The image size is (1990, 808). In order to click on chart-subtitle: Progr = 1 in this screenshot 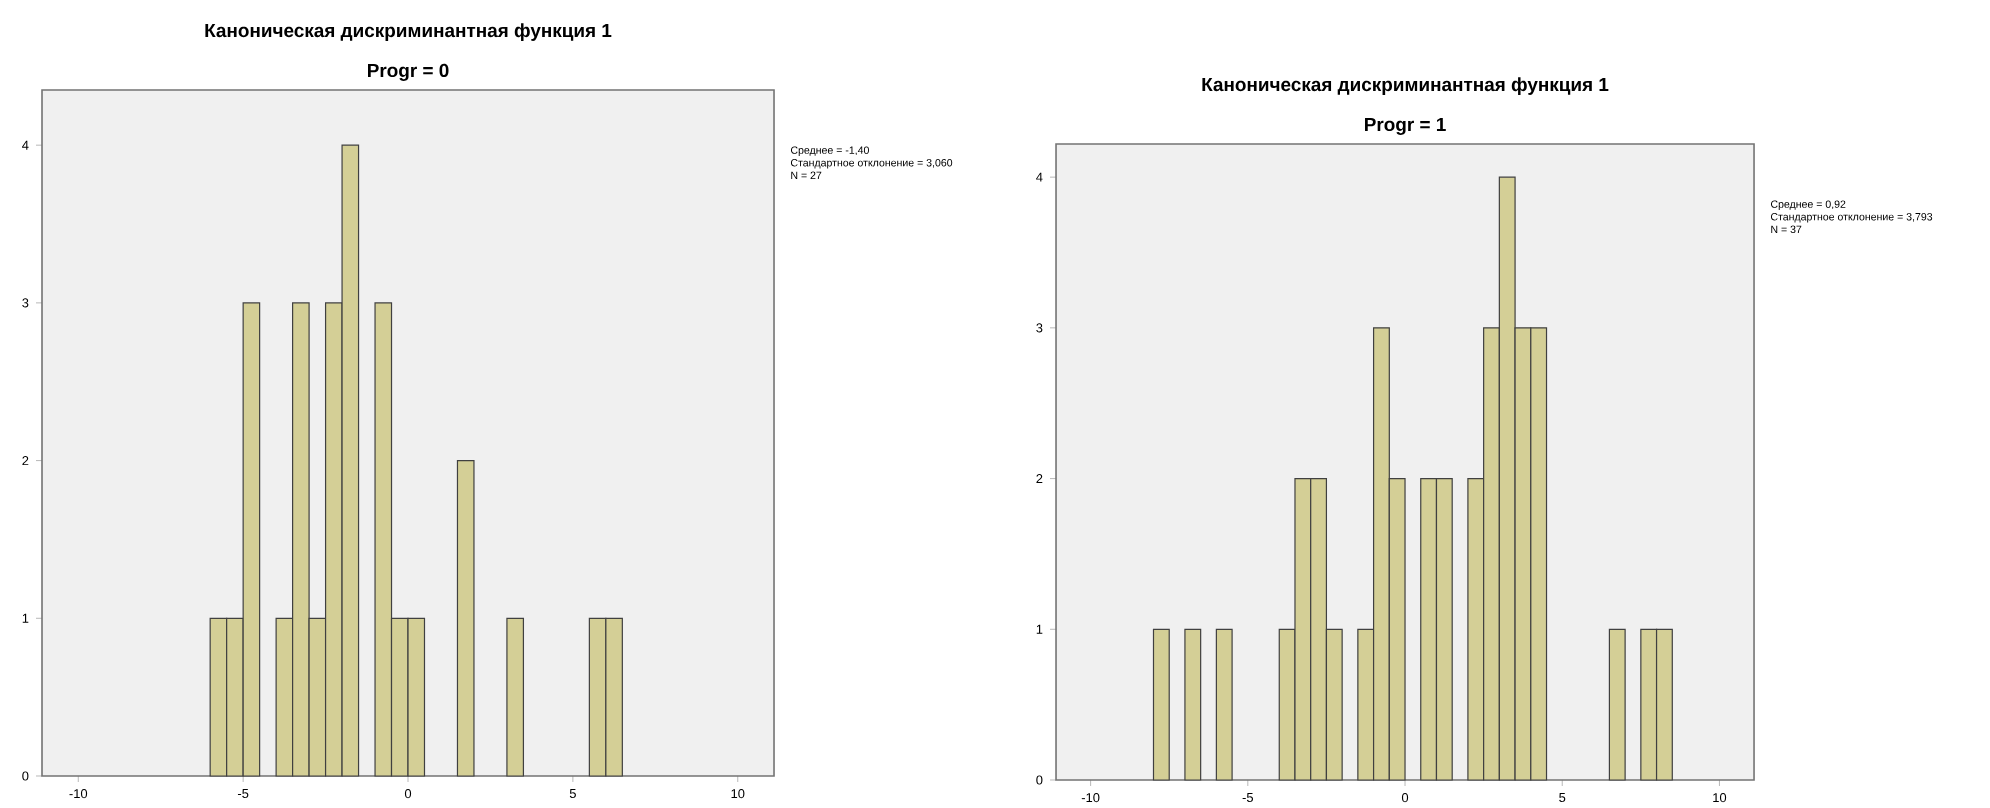, I will do `click(1405, 126)`.